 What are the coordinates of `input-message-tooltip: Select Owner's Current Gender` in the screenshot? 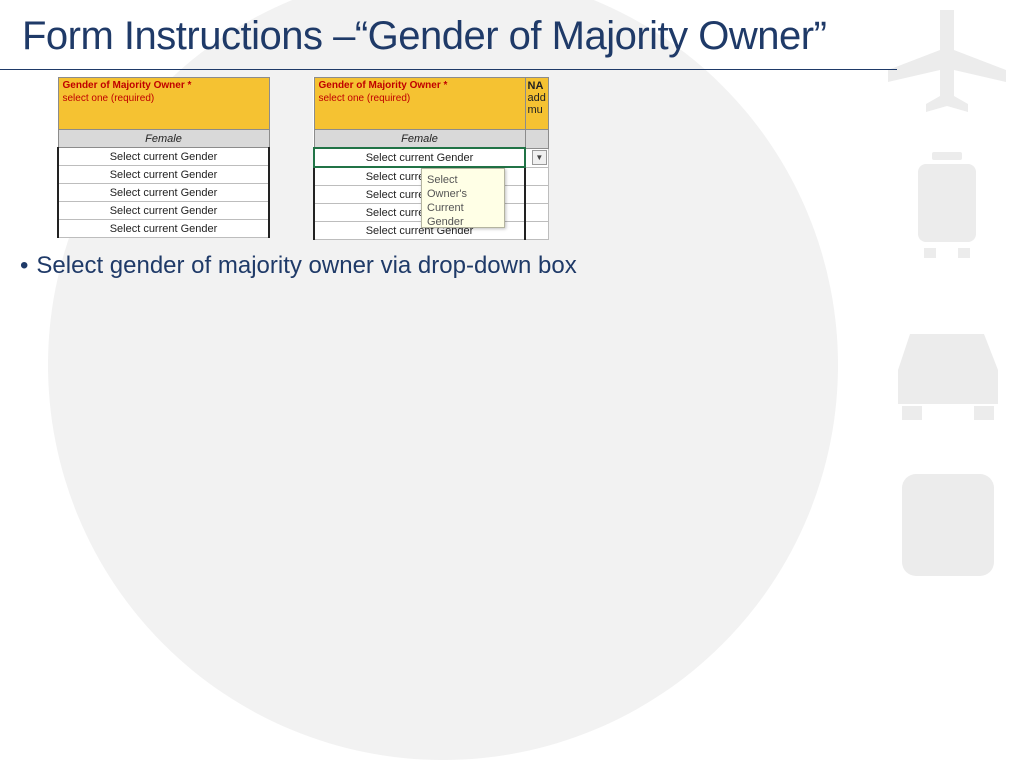 It's located at (463, 198).